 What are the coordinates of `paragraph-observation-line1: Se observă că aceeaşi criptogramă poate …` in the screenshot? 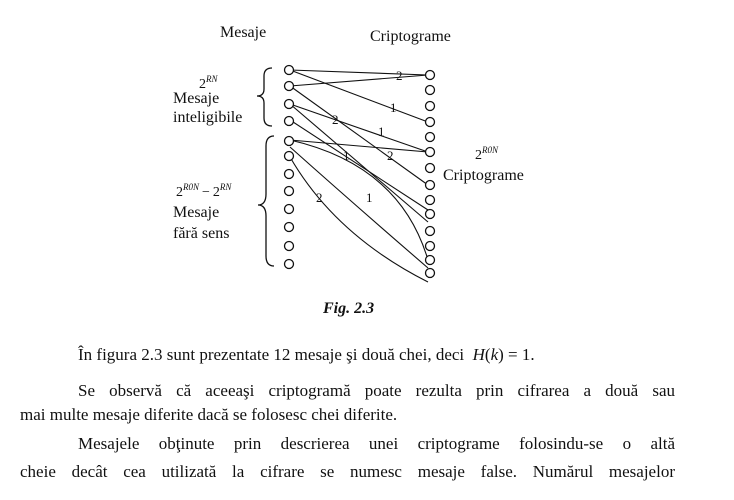 It's located at (376, 390).